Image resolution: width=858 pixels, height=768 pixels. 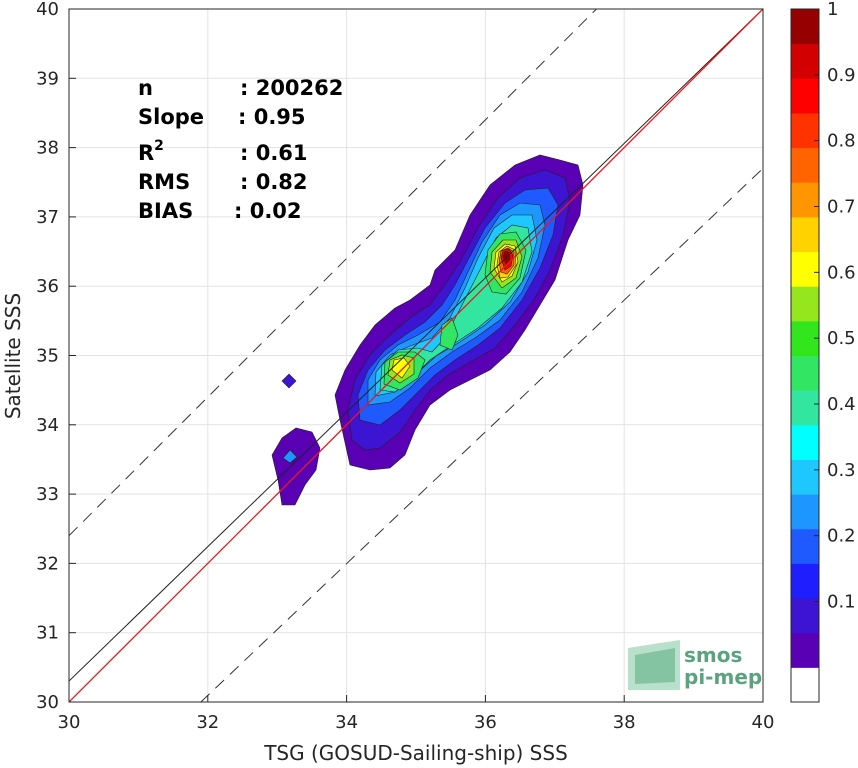 What do you see at coordinates (159, 146) in the screenshot?
I see `stat-label-sup: 2` at bounding box center [159, 146].